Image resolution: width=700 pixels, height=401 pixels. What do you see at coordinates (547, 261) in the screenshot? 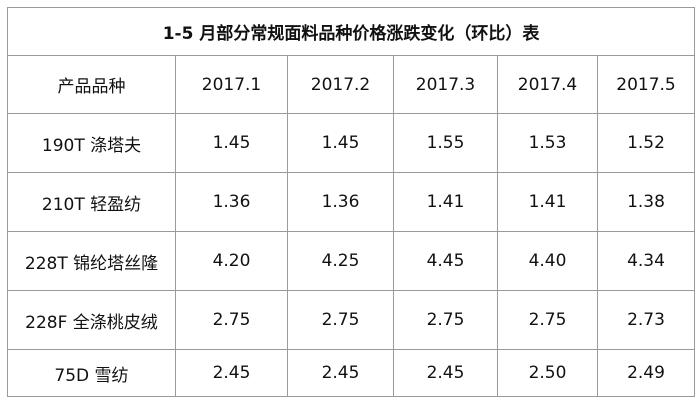
I see `price-cell: 4.40` at bounding box center [547, 261].